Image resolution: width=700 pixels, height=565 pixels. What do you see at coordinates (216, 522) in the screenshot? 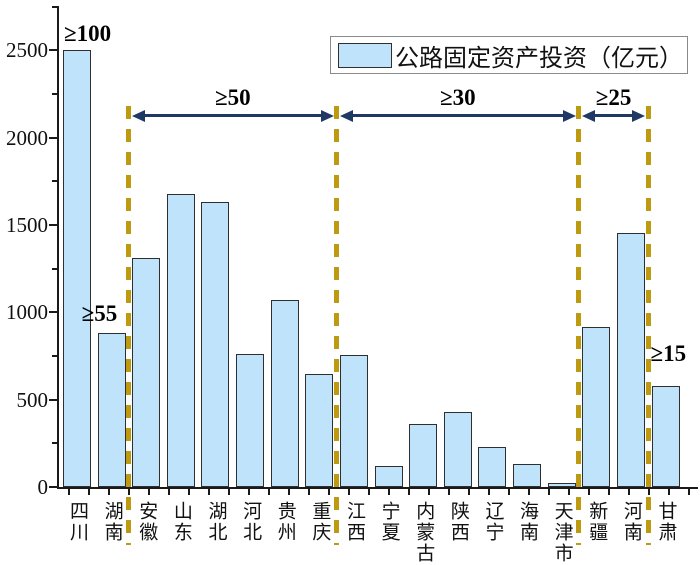
I see `x-label-湖北: 湖北` at bounding box center [216, 522].